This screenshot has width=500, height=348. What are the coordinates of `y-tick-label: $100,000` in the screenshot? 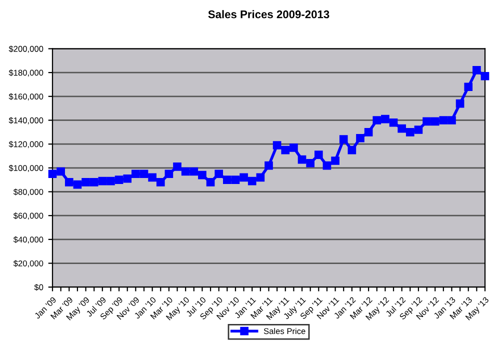 It's located at (26, 168).